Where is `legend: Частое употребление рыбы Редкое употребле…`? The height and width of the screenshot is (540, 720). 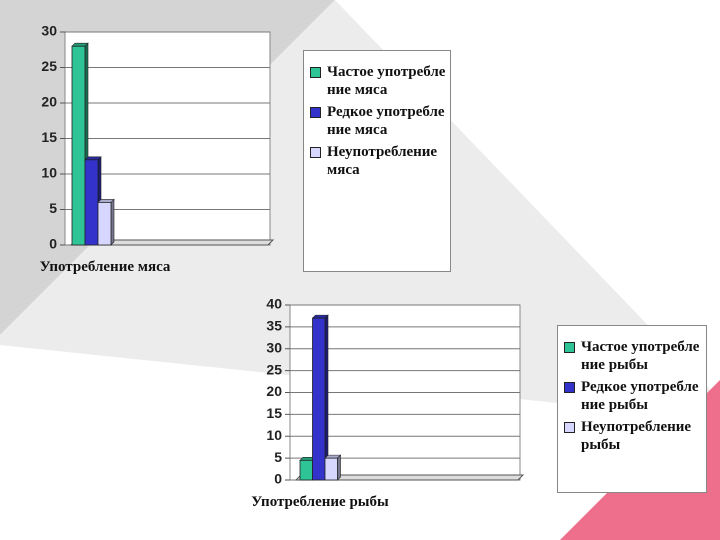
legend: Частое употребление рыбы Редкое употребле… is located at coordinates (632, 409).